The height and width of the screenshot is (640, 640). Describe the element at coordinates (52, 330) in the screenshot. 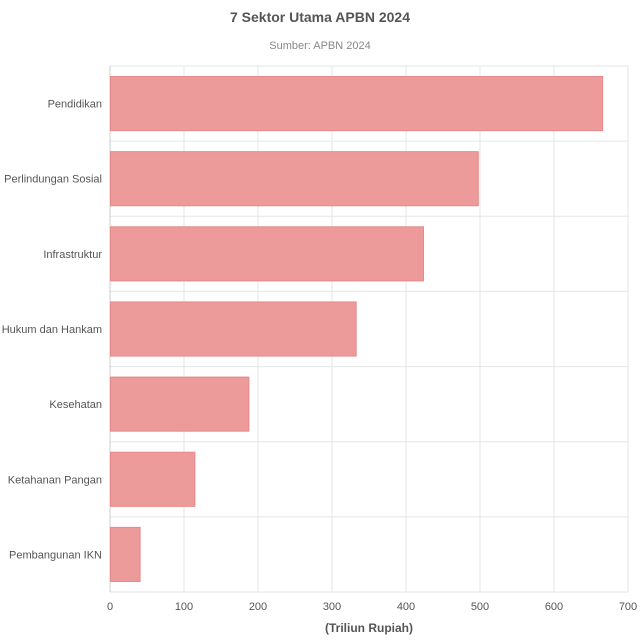

I see `category-label: Hukum dan Hankam` at that location.